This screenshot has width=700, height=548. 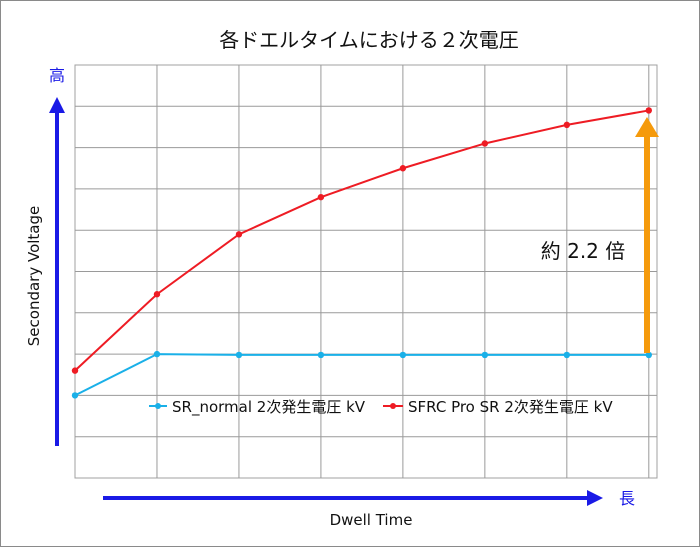 What do you see at coordinates (371, 520) in the screenshot?
I see `x-axis-label: Dwell Time` at bounding box center [371, 520].